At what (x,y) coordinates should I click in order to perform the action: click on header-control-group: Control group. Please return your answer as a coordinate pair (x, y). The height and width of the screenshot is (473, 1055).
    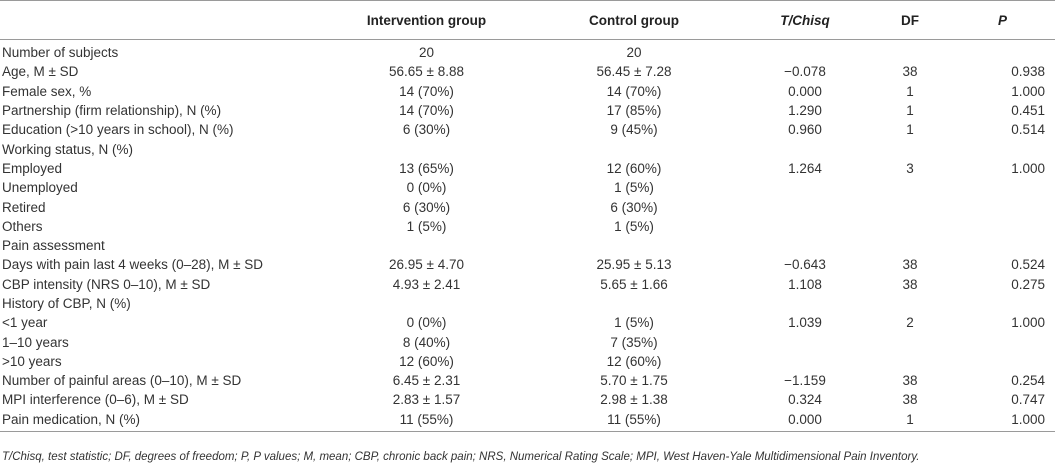
    Looking at the image, I should click on (634, 20).